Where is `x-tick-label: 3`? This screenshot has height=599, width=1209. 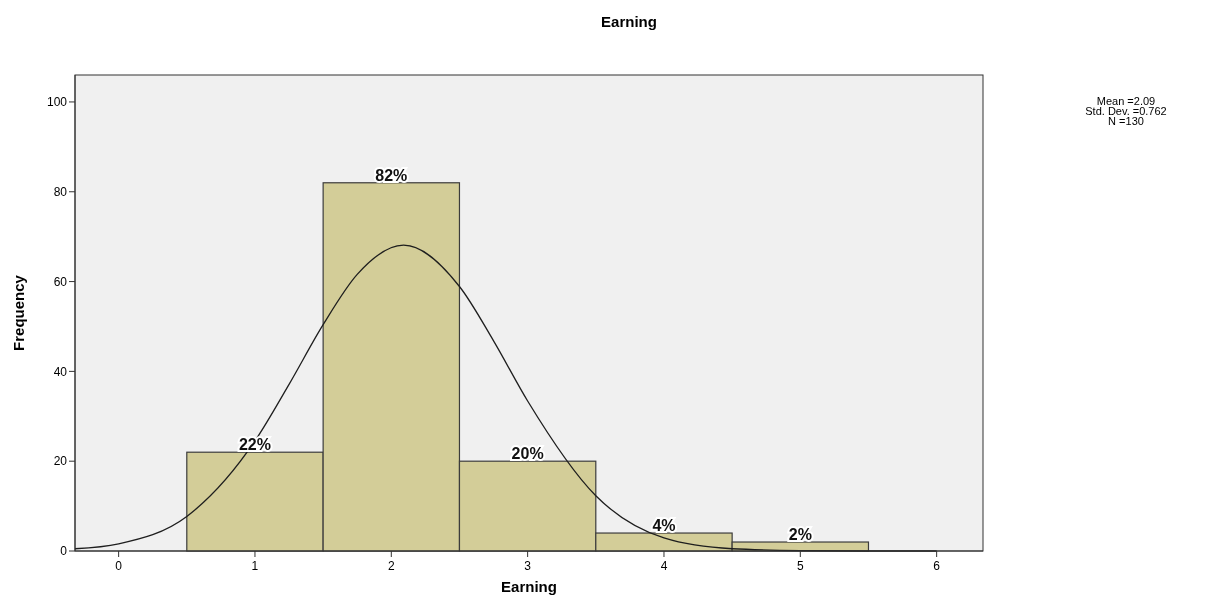 x-tick-label: 3 is located at coordinates (528, 566).